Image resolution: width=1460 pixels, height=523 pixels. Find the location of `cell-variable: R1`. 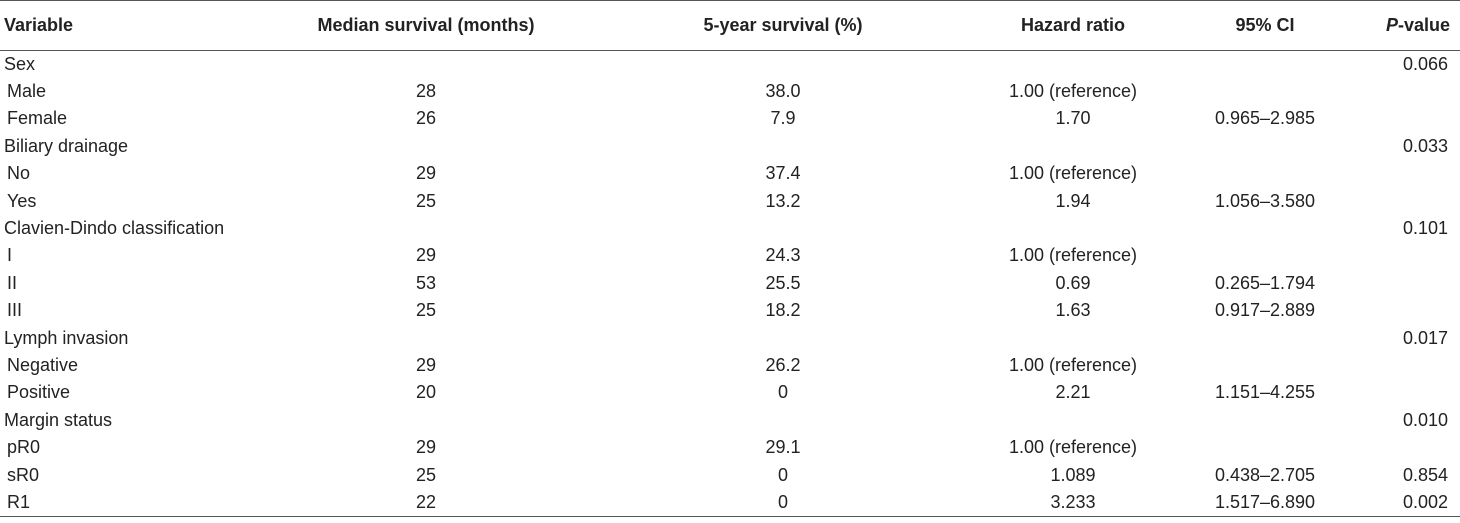

cell-variable: R1 is located at coordinates (125, 502).